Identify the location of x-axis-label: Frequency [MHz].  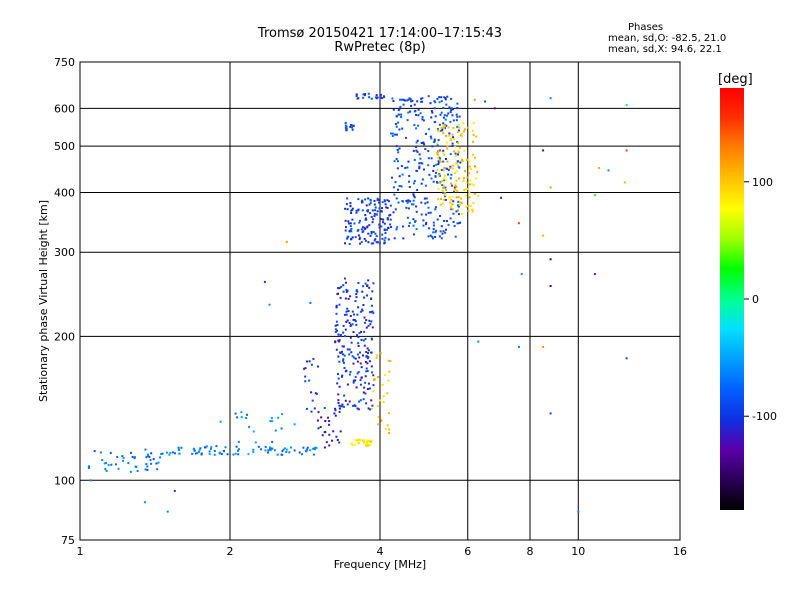
(380, 564).